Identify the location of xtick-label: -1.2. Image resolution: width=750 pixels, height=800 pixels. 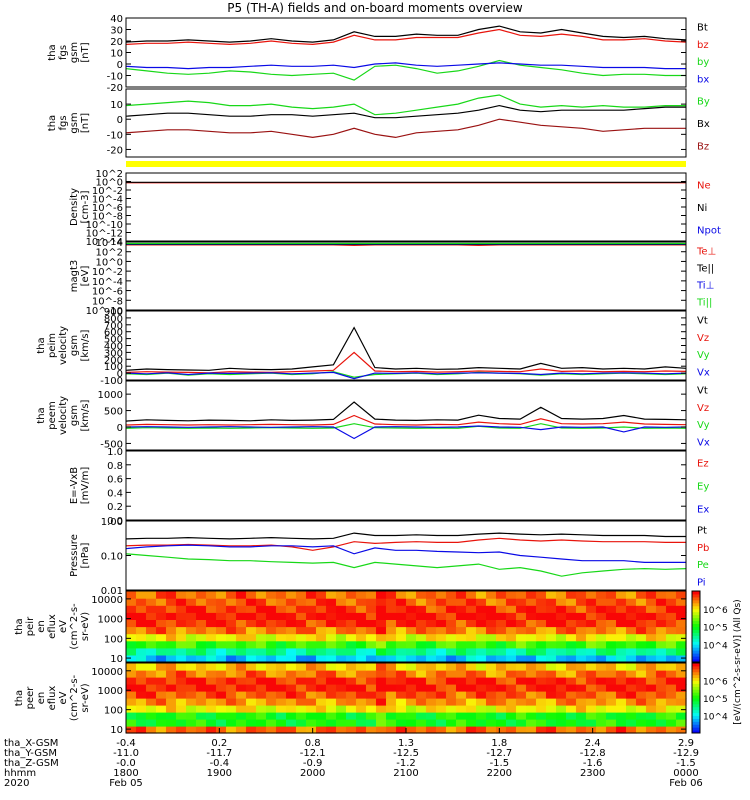
(406, 763).